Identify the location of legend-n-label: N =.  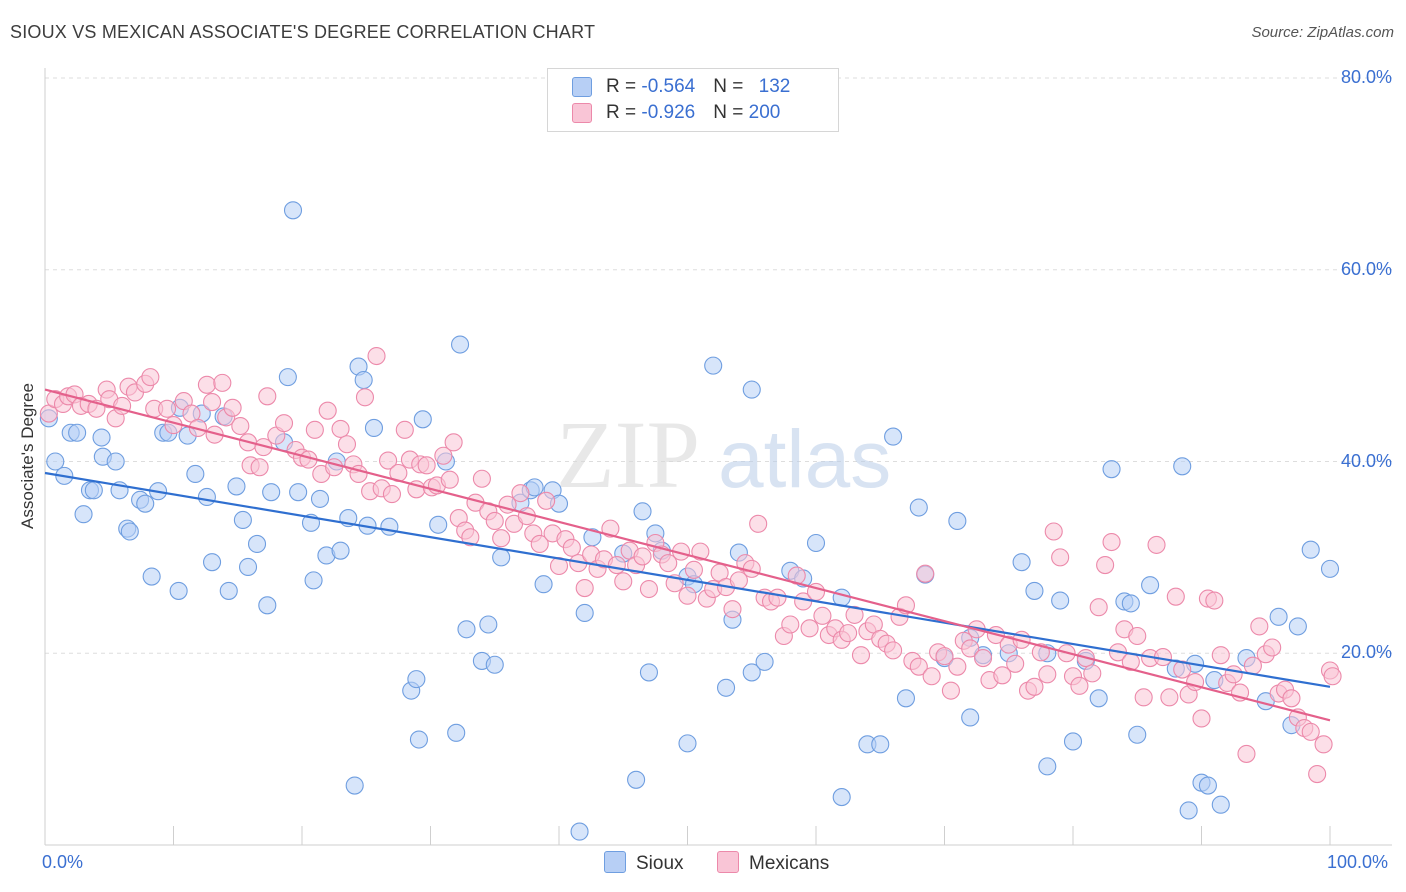
(731, 86).